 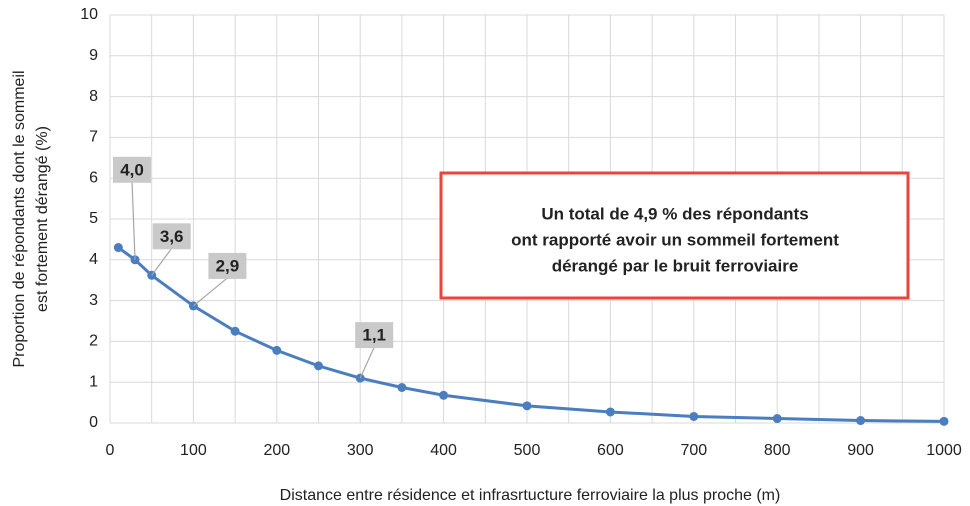 I want to click on y-tick-label: 7, so click(x=93, y=137).